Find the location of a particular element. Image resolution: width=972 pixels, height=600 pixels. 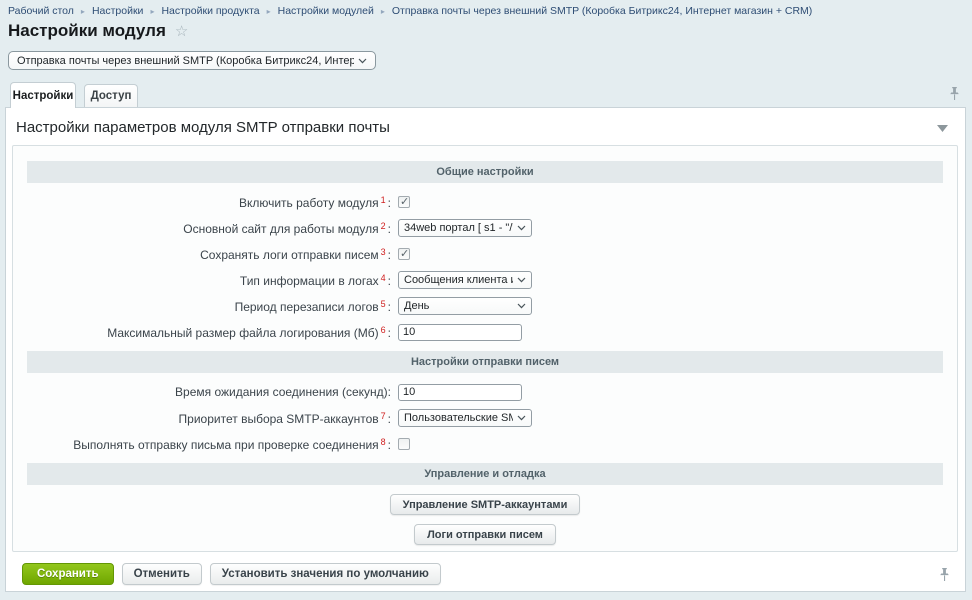

select-value: День is located at coordinates (417, 306).